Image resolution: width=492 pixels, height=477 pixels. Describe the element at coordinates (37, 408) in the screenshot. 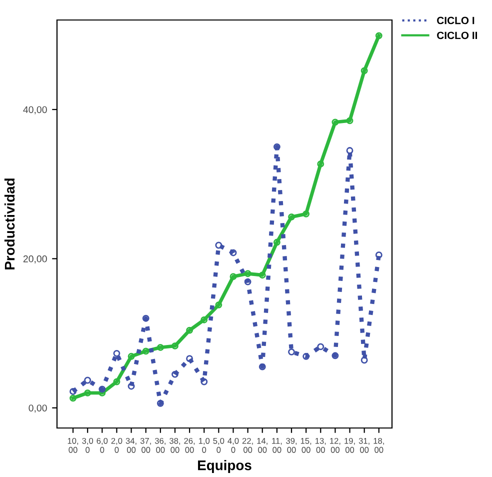

I see `y-tick-label: 0,00` at that location.